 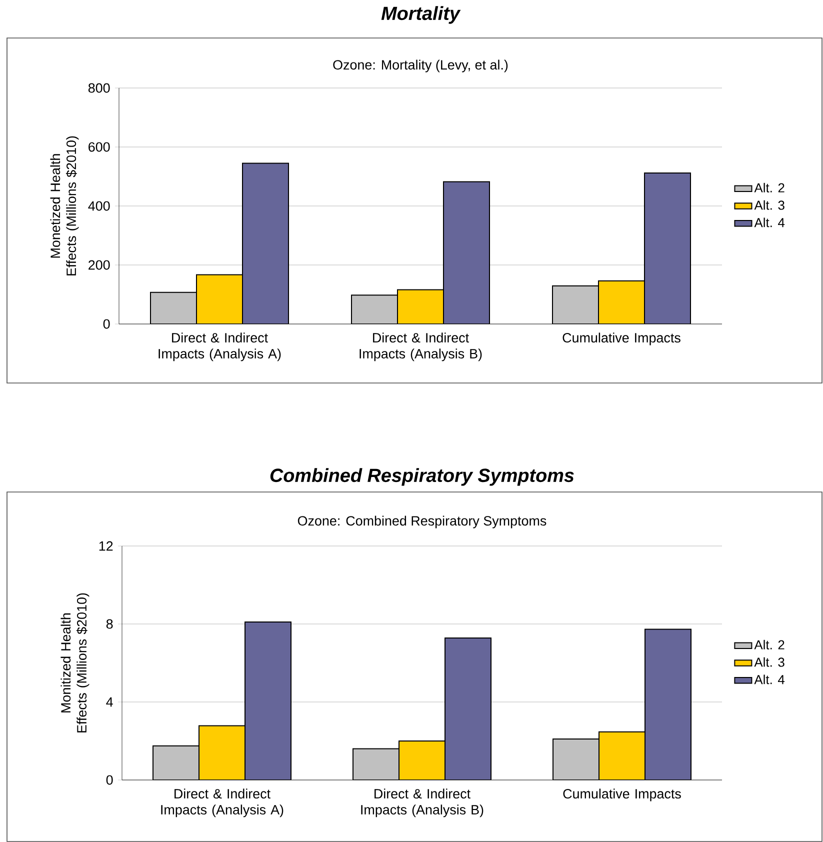 What do you see at coordinates (99, 147) in the screenshot?
I see `y-tick-label: 600` at bounding box center [99, 147].